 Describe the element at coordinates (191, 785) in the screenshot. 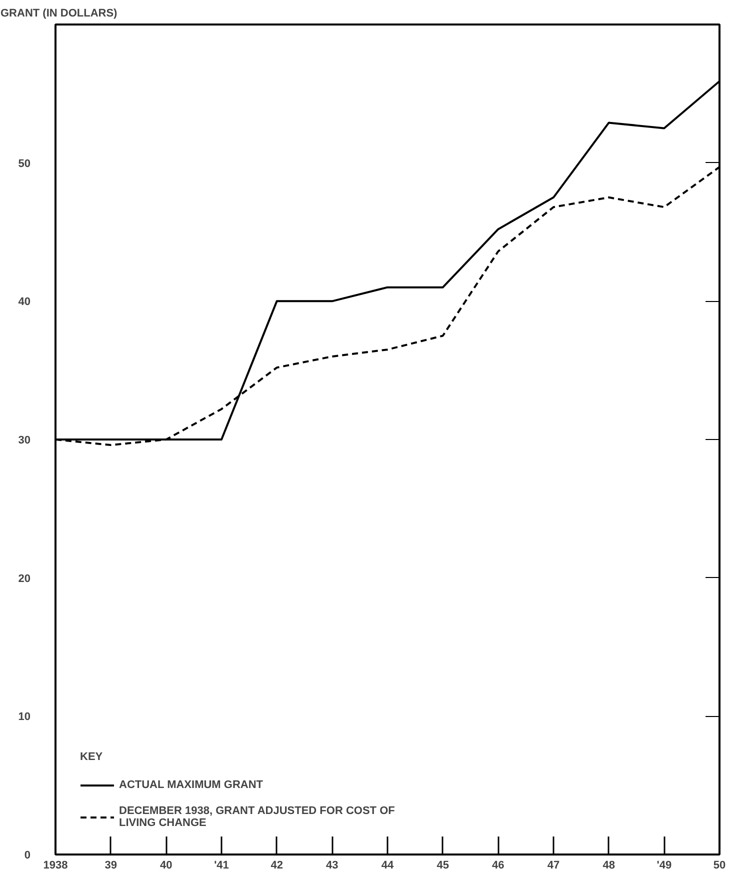

I see `legend-label: ACTUAL MAXIMUM GRANT` at that location.